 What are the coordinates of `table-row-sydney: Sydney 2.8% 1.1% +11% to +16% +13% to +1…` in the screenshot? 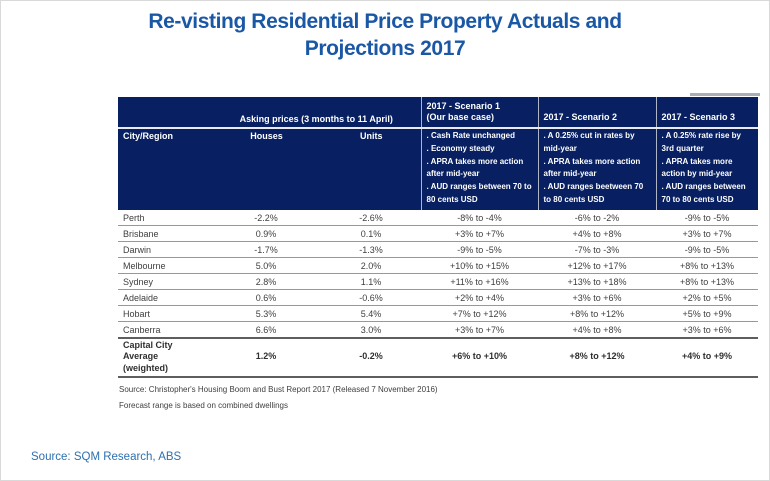 It's located at (438, 282).